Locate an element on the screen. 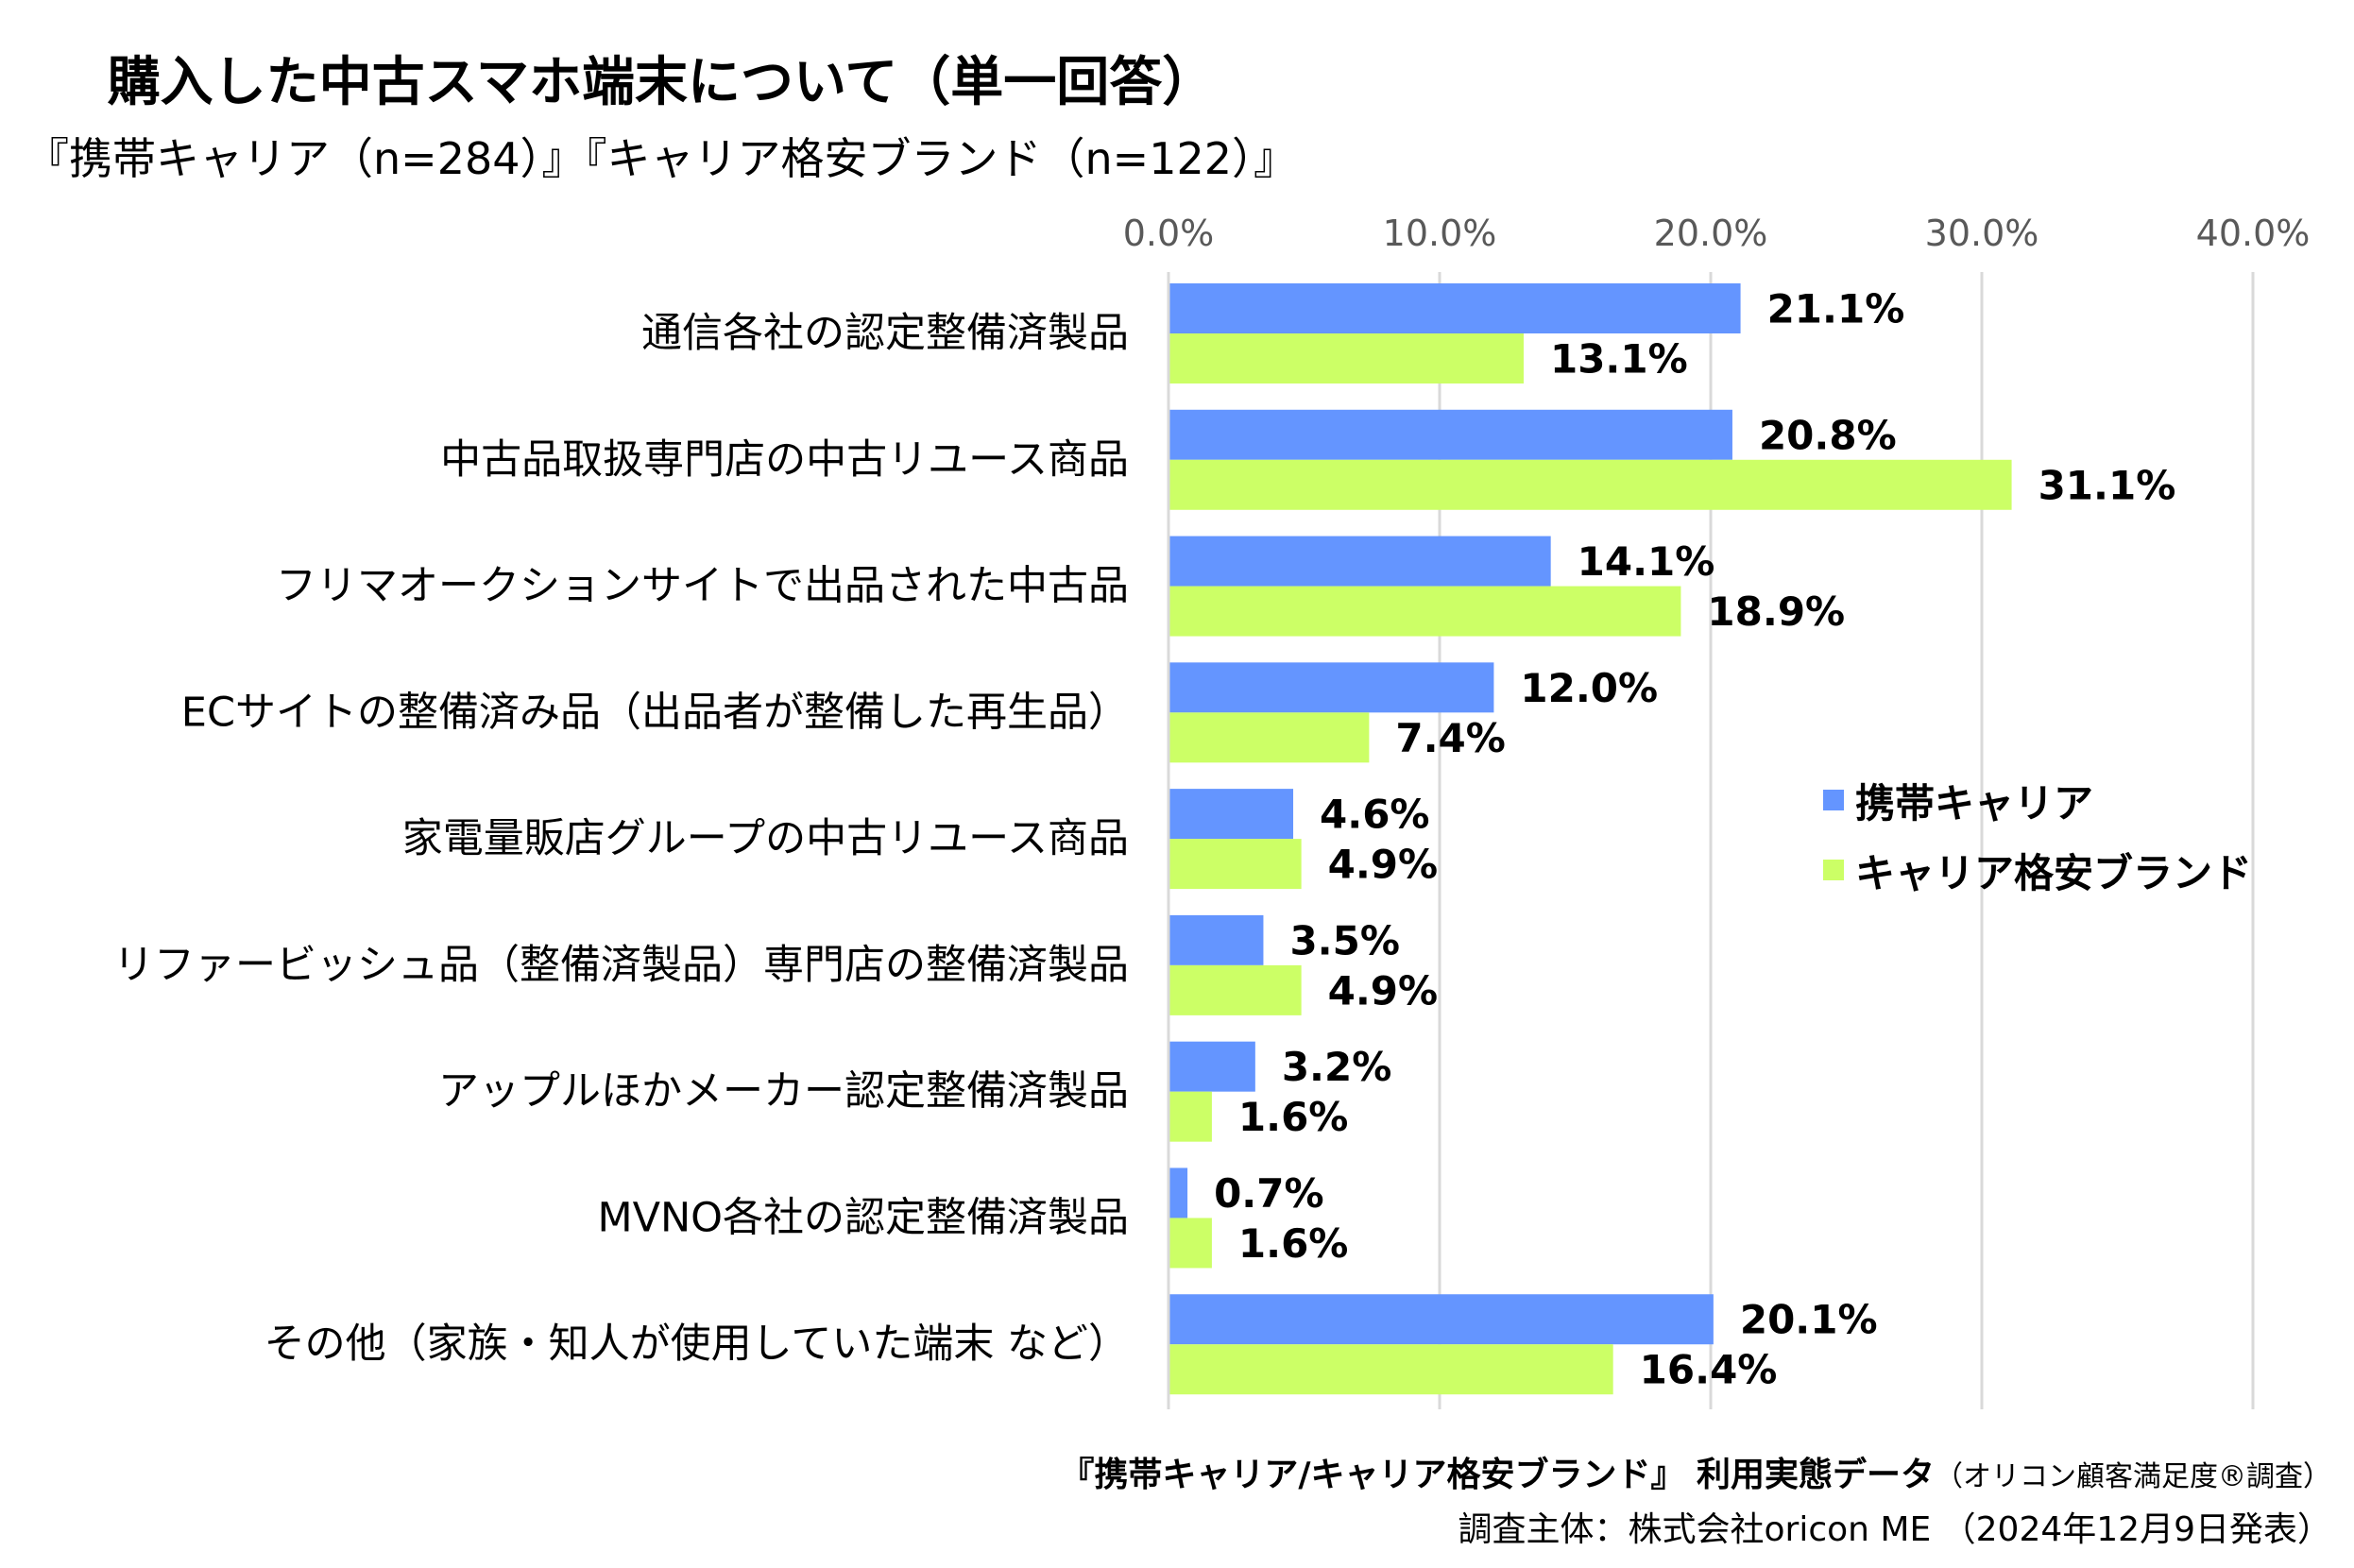 This screenshot has height=1568, width=2354. data-label: 20.8% is located at coordinates (1828, 435).